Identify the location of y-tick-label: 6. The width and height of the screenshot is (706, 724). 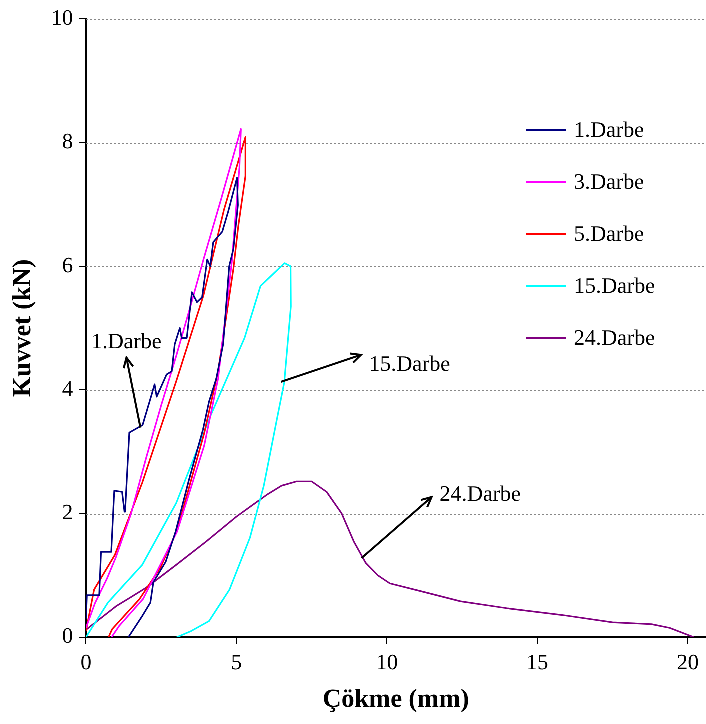
(68, 265).